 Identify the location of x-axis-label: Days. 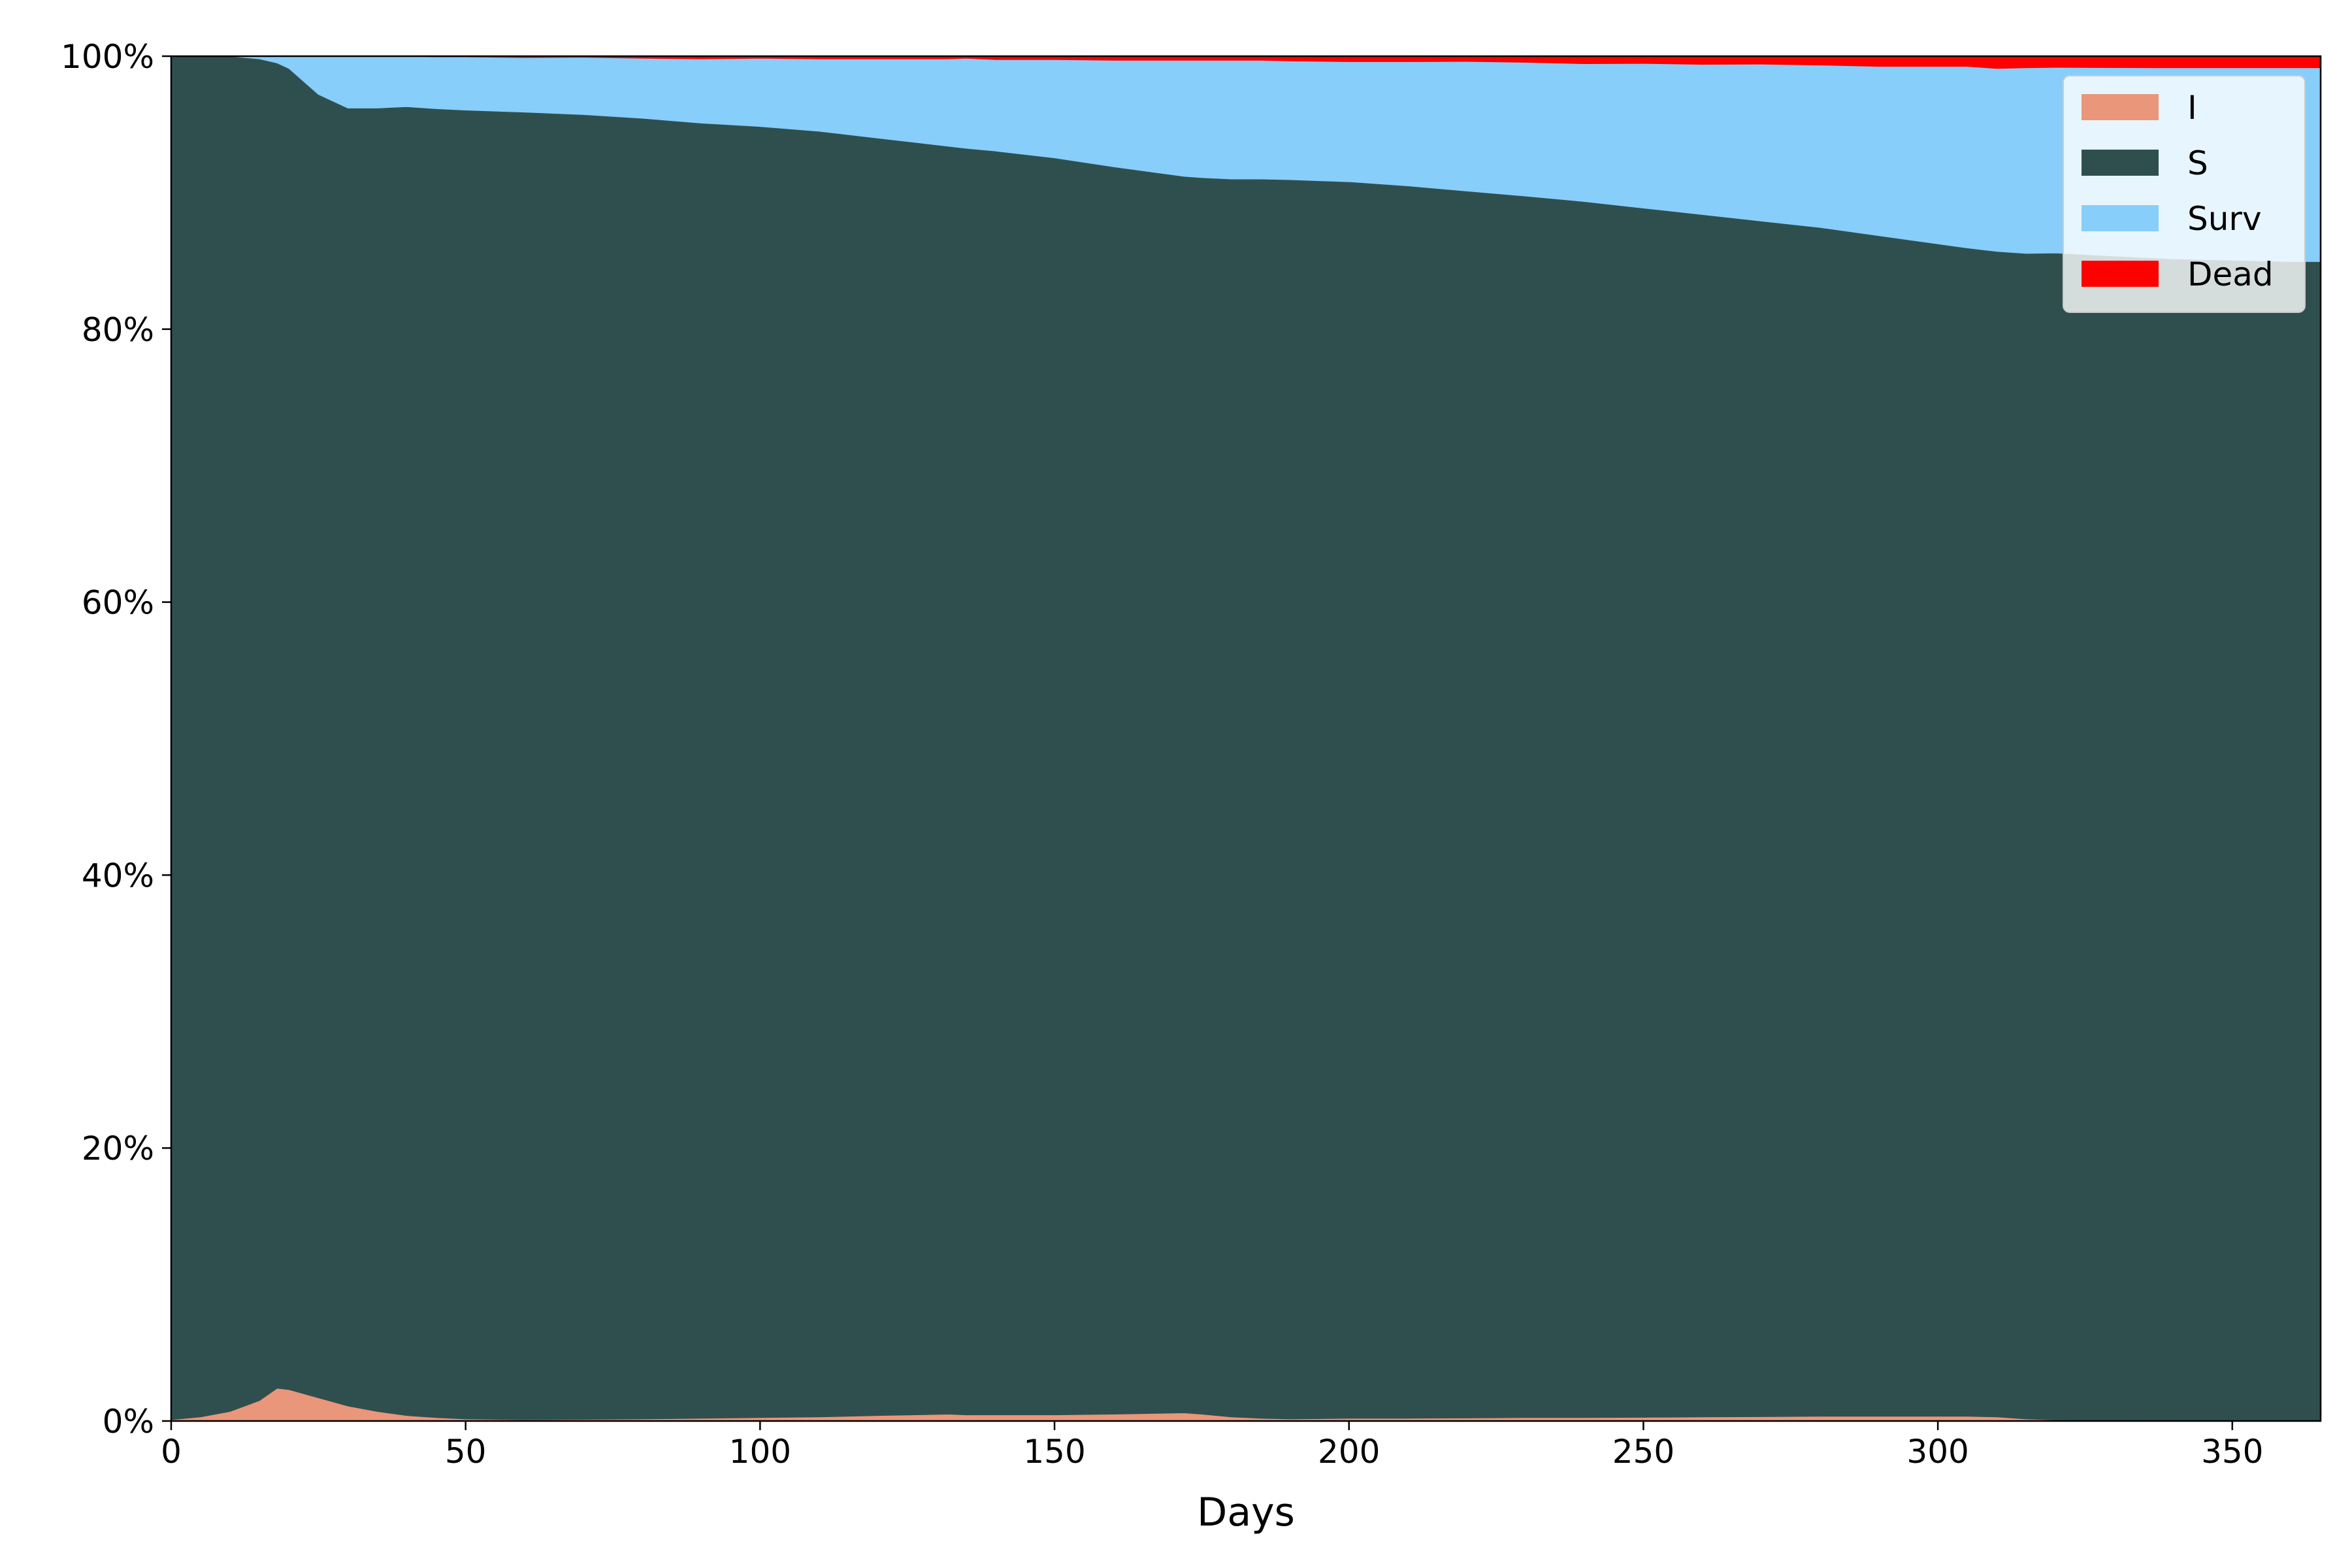
(1246, 1512).